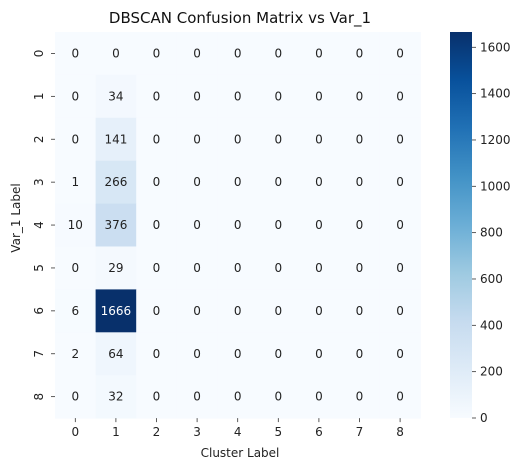  I want to click on colorbar-tick-label: 1600, so click(495, 47).